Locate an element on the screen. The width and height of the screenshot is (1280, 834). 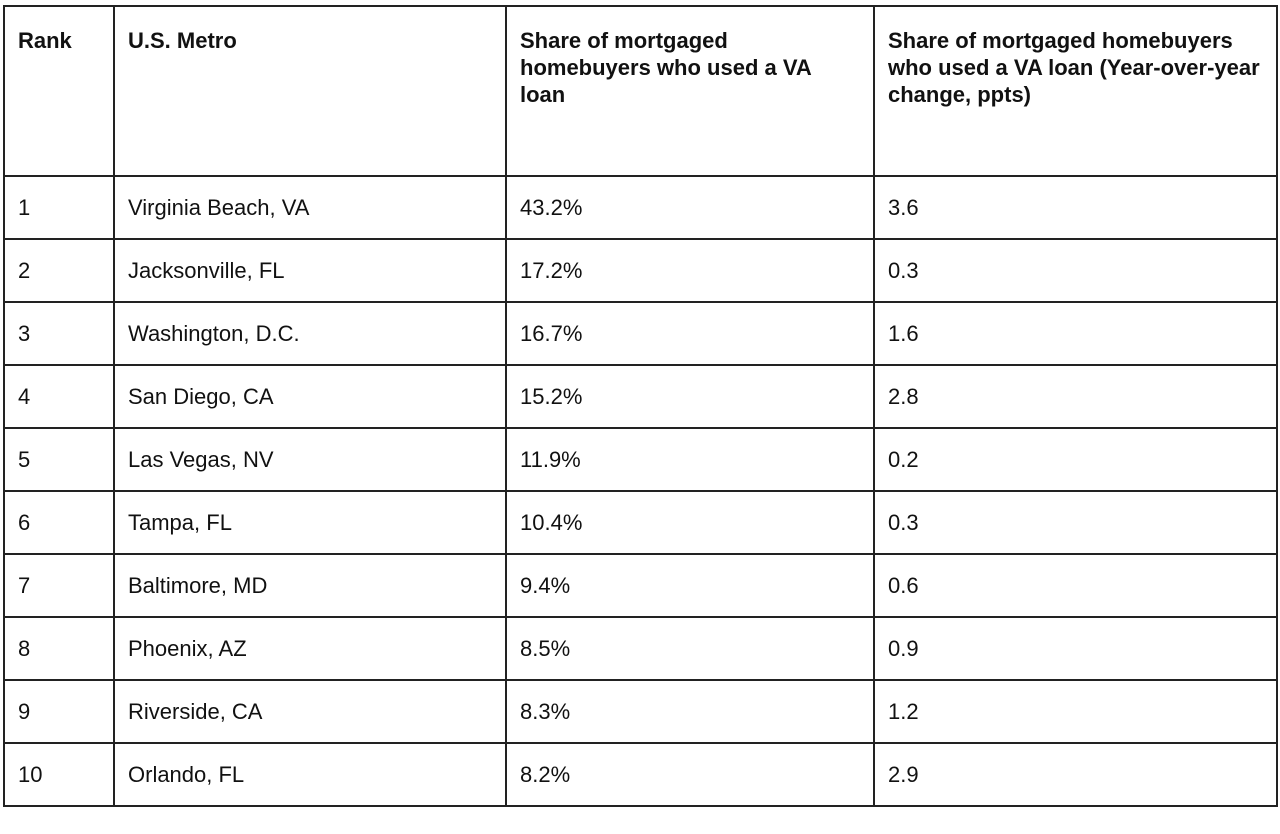
table-row: 1 Virginia Beach, VA 43.2% 3.6 is located at coordinates (640, 207).